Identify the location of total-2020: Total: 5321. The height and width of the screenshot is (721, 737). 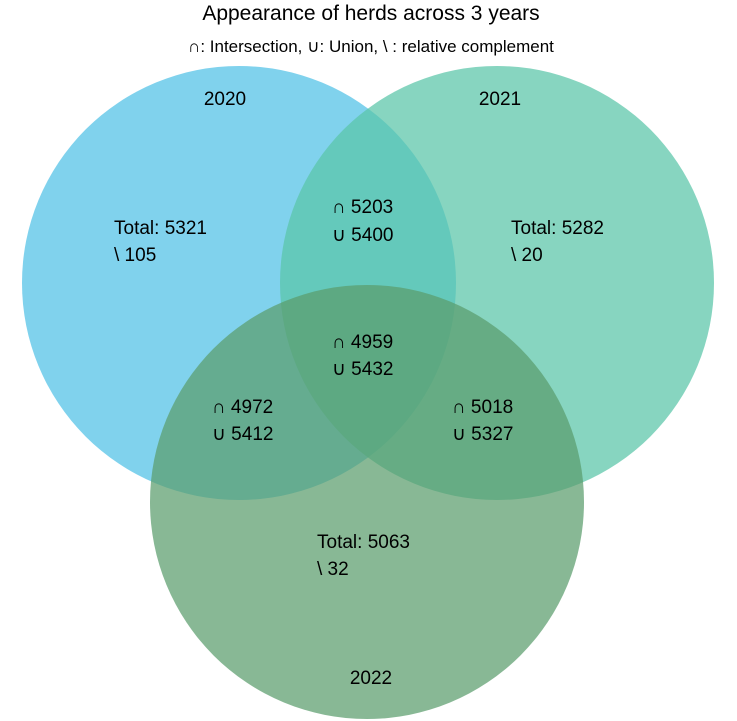
(160, 228).